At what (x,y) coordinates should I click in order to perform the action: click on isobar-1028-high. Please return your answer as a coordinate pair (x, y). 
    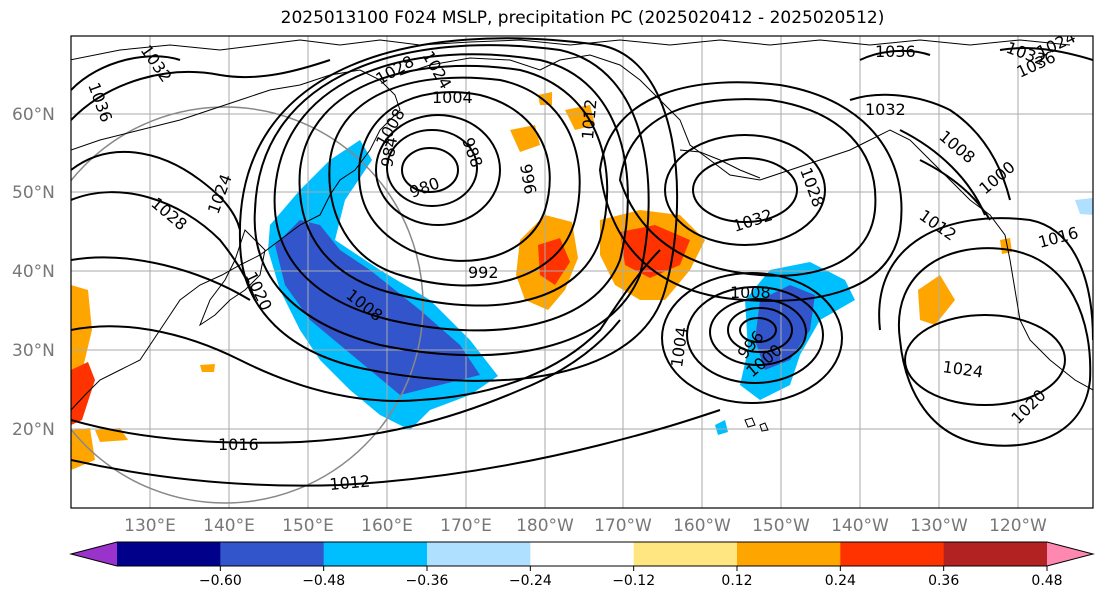
    Looking at the image, I should click on (745, 190).